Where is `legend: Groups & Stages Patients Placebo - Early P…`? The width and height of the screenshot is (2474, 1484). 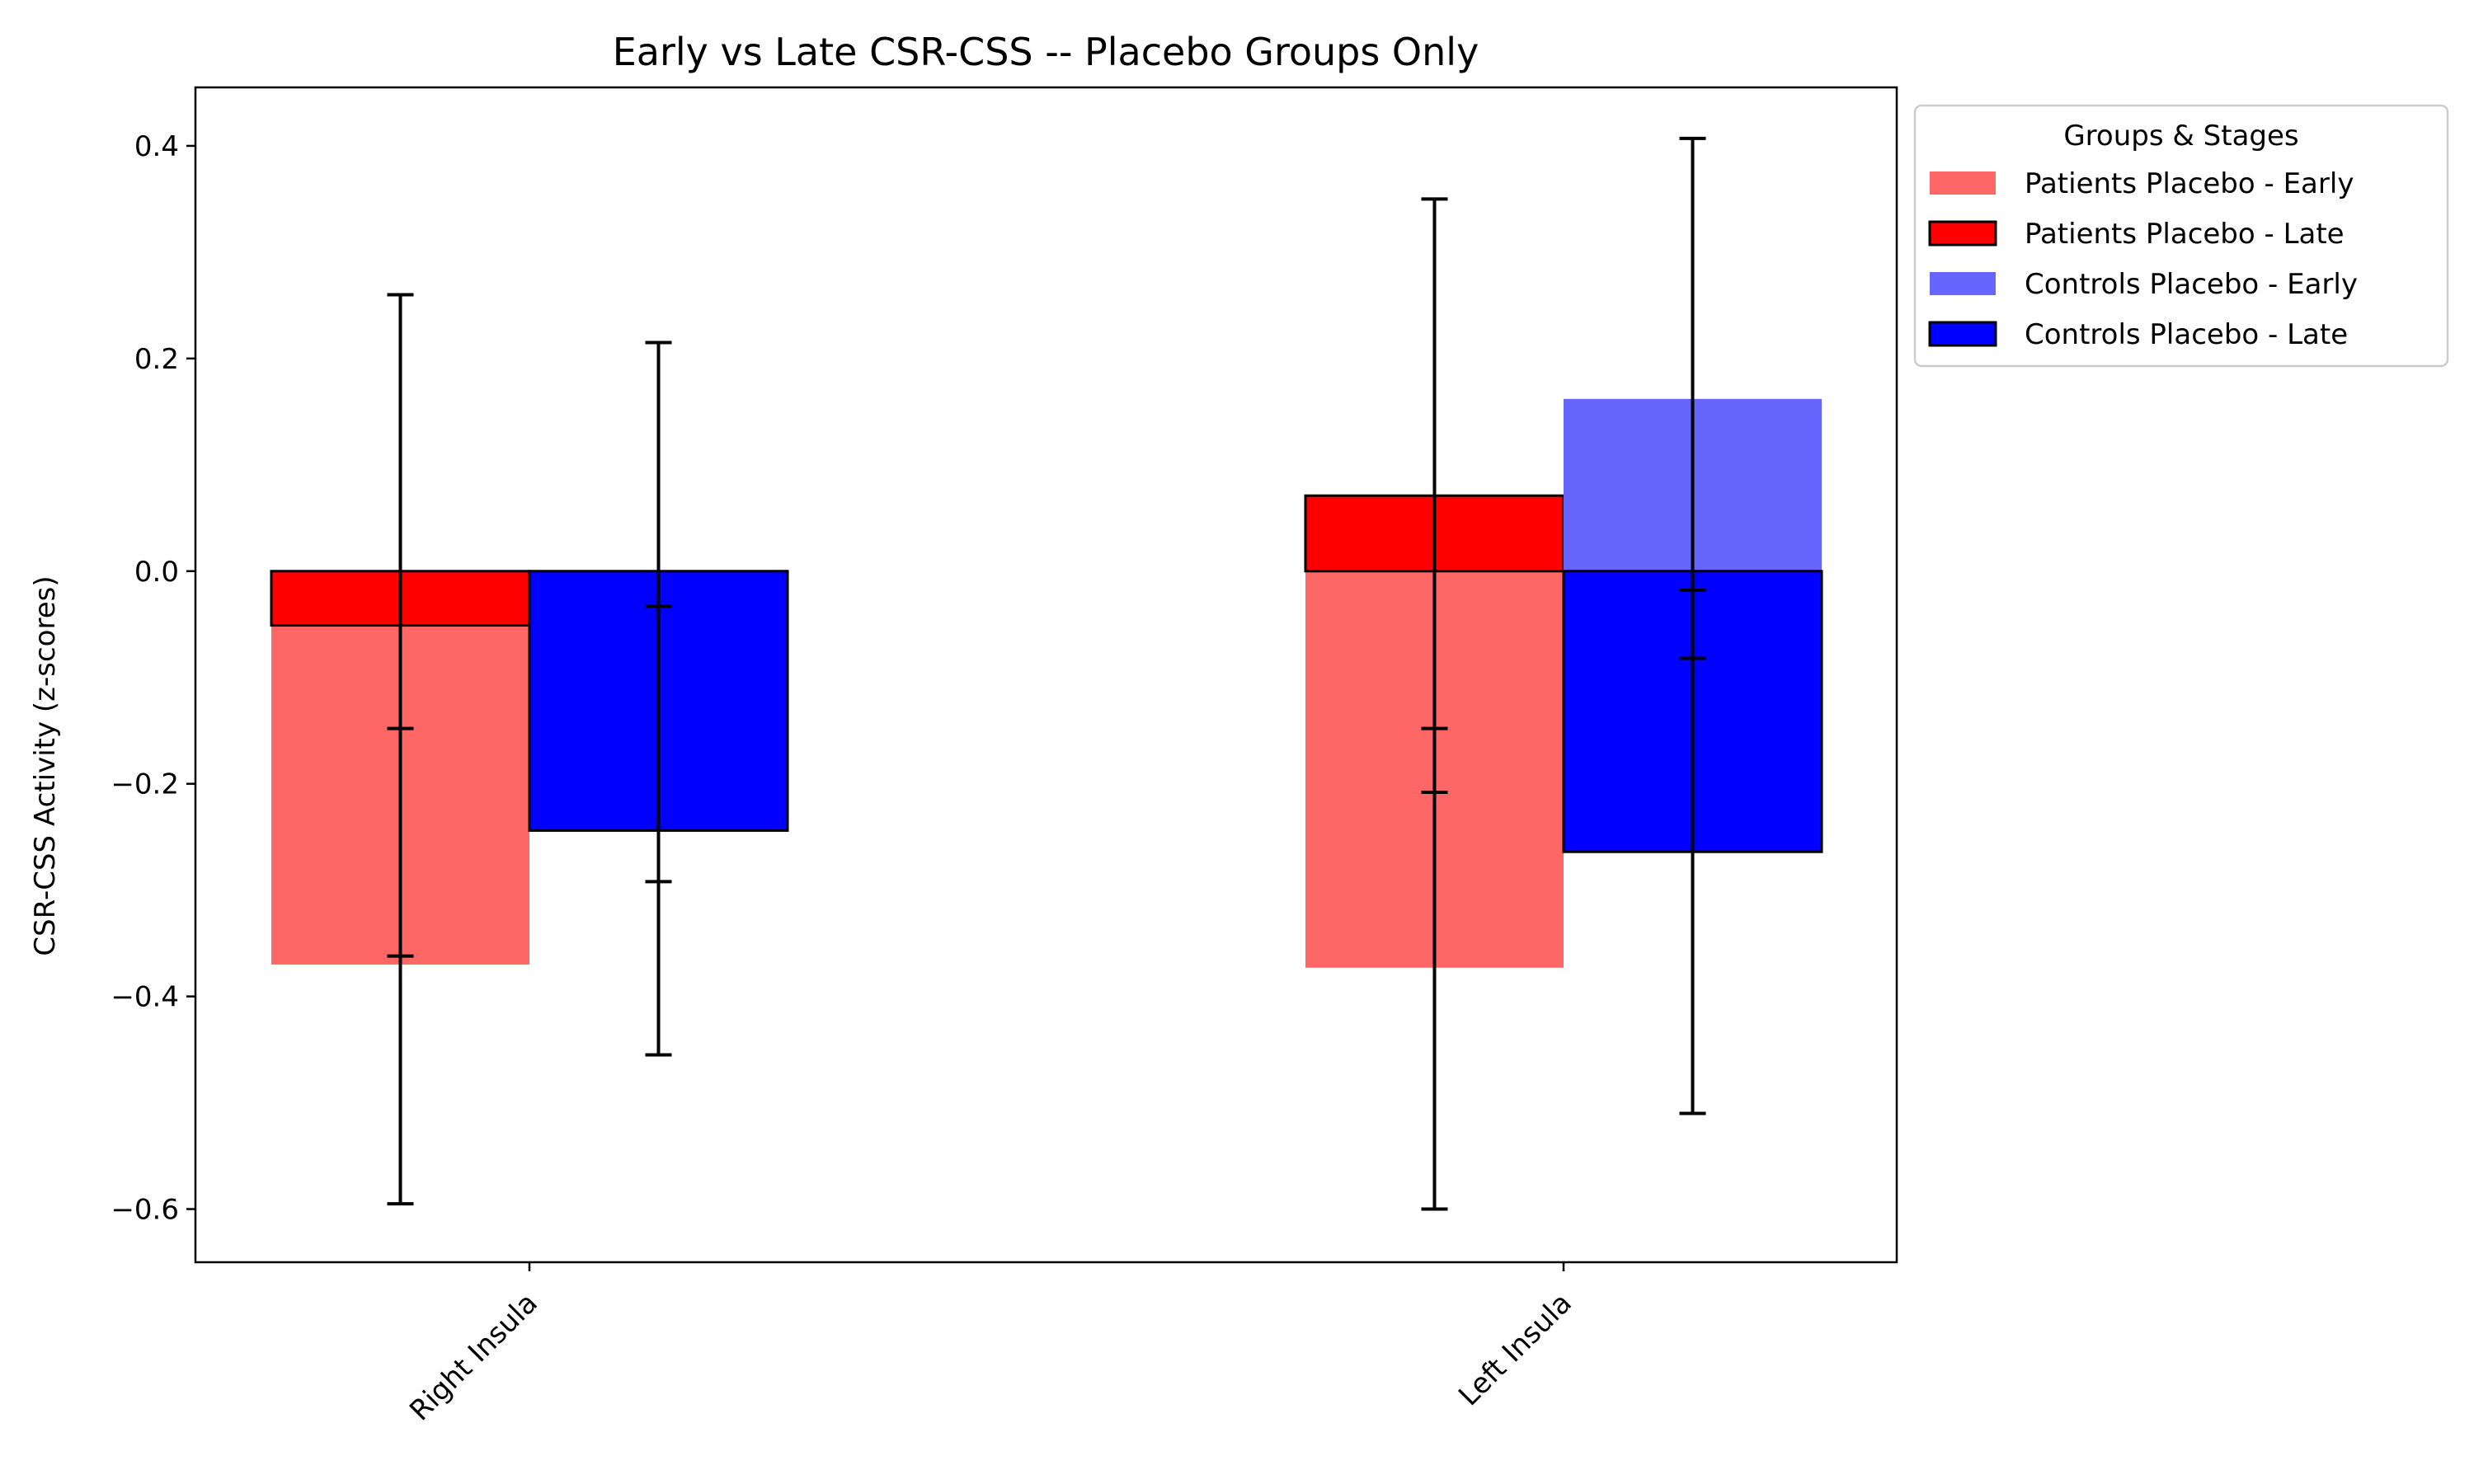
legend: Groups & Stages Patients Placebo - Early P… is located at coordinates (2181, 236).